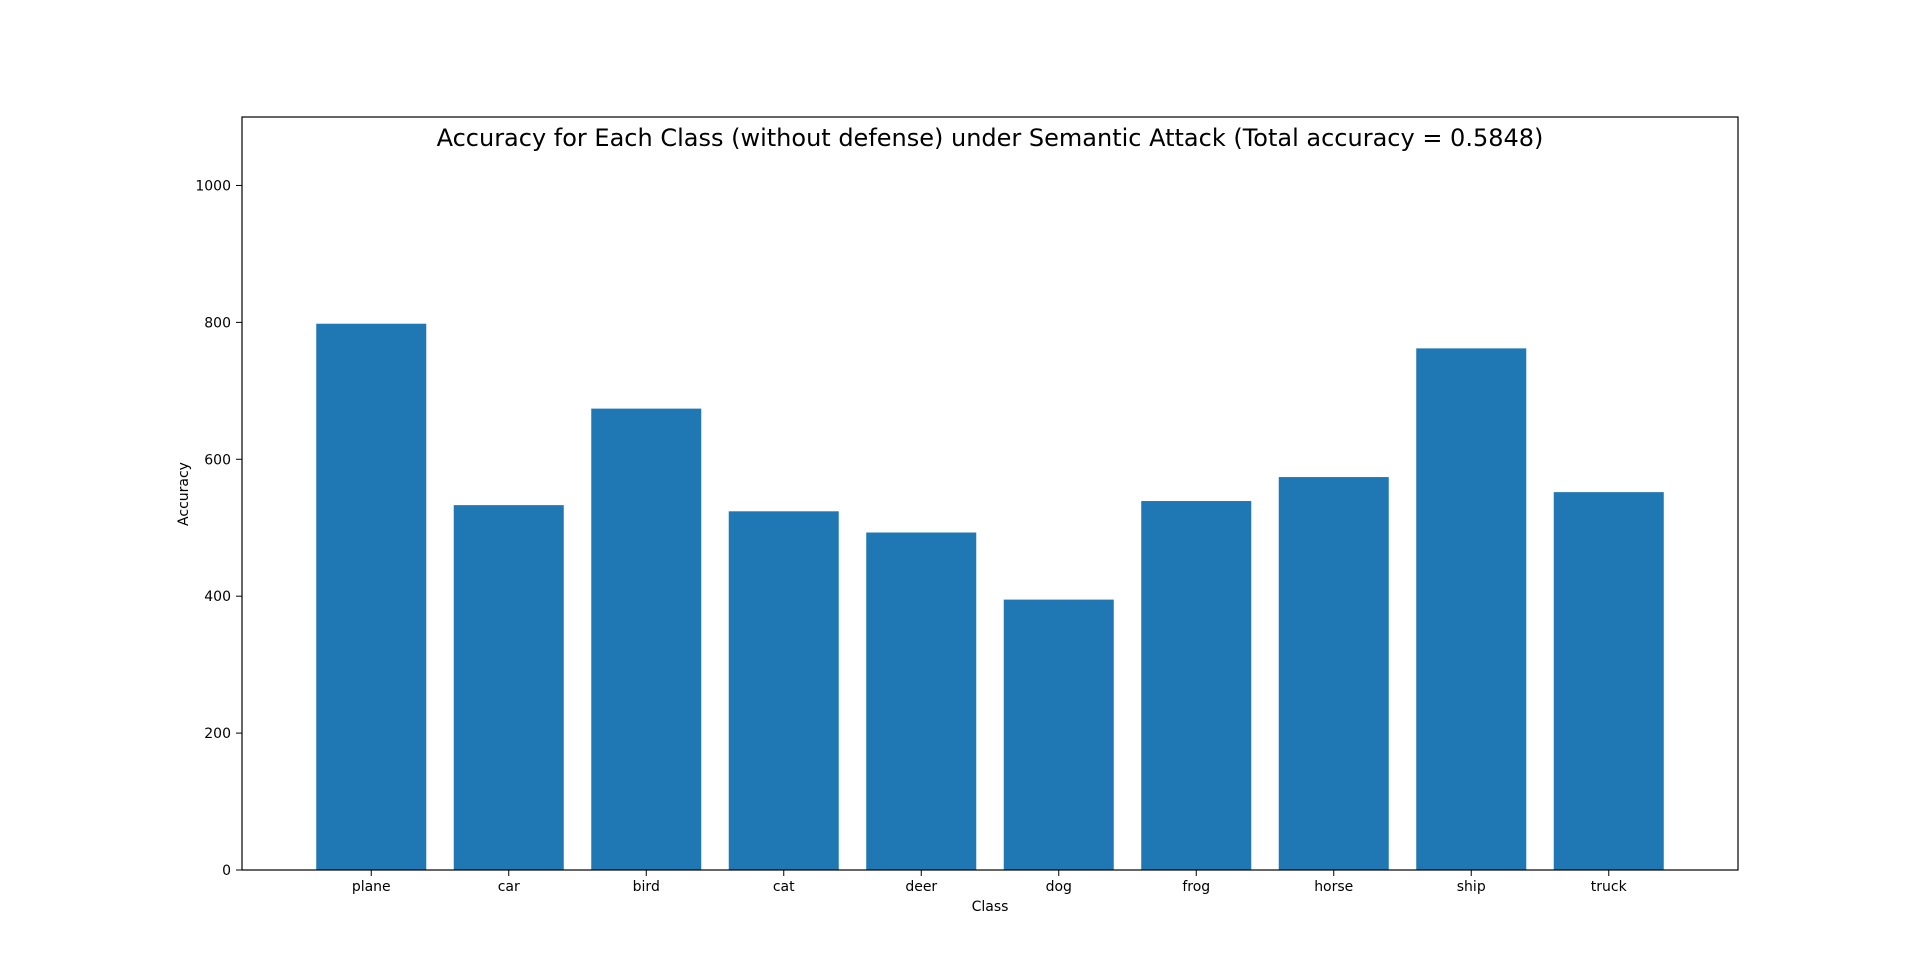 This screenshot has height=972, width=1920. What do you see at coordinates (217, 597) in the screenshot?
I see `y-tick-label-400: 400` at bounding box center [217, 597].